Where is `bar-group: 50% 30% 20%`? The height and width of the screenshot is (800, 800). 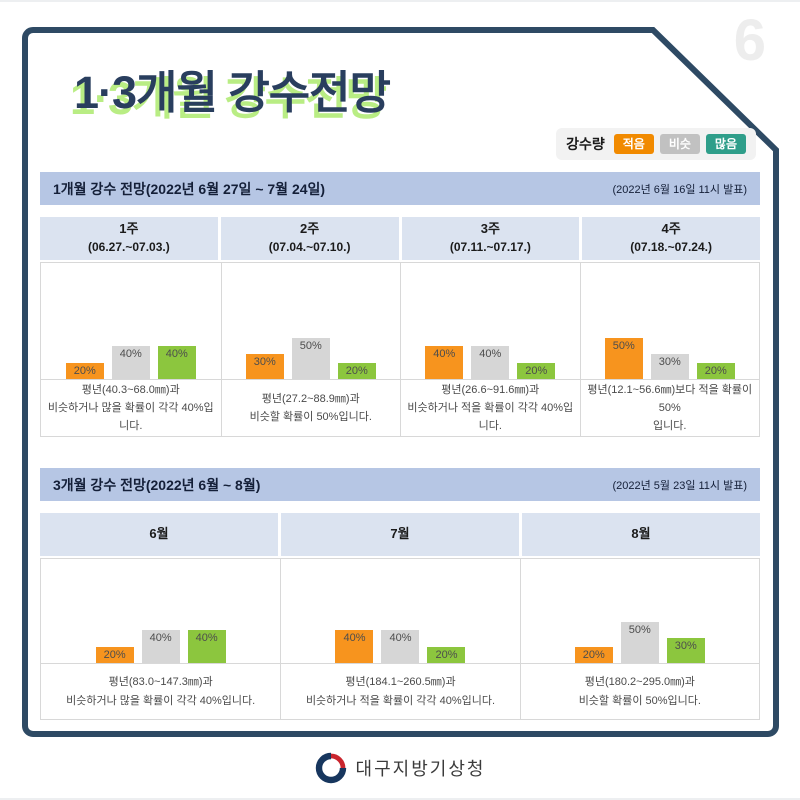
bar-group: 50% 30% 20% is located at coordinates (670, 358).